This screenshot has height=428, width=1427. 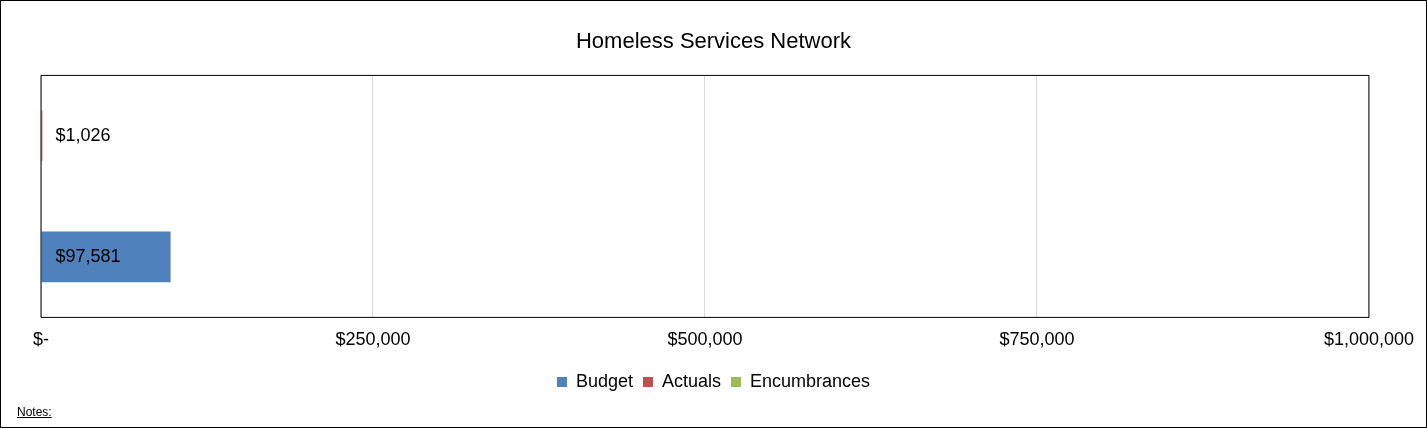 I want to click on chart-title: Homeless Services Network, so click(x=714, y=41).